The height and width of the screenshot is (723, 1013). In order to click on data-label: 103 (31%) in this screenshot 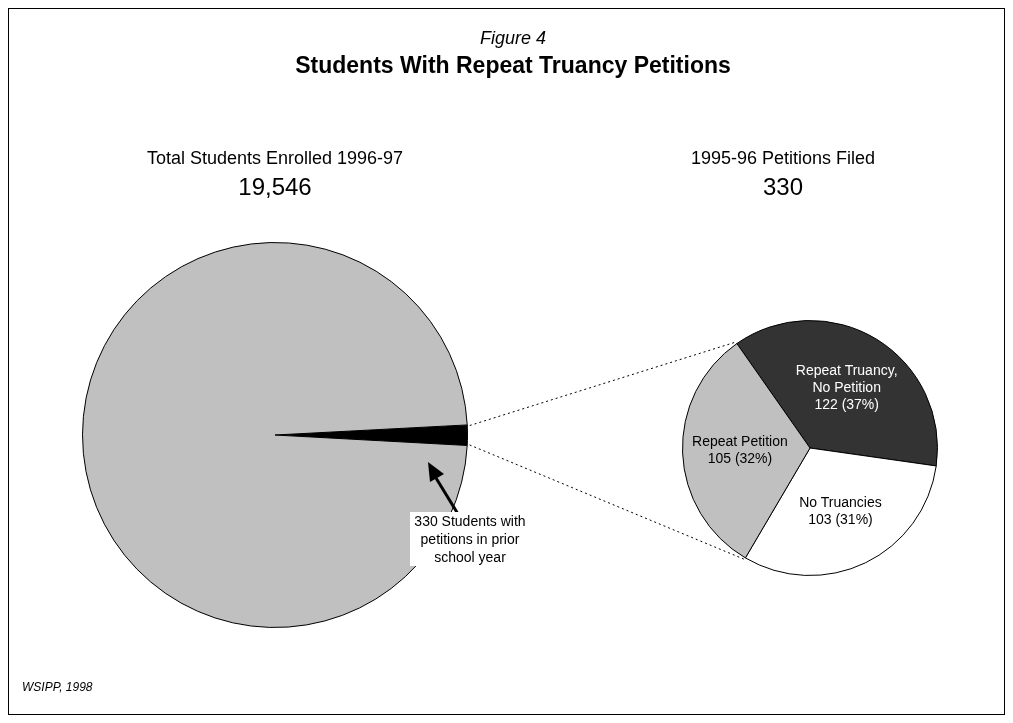, I will do `click(840, 518)`.